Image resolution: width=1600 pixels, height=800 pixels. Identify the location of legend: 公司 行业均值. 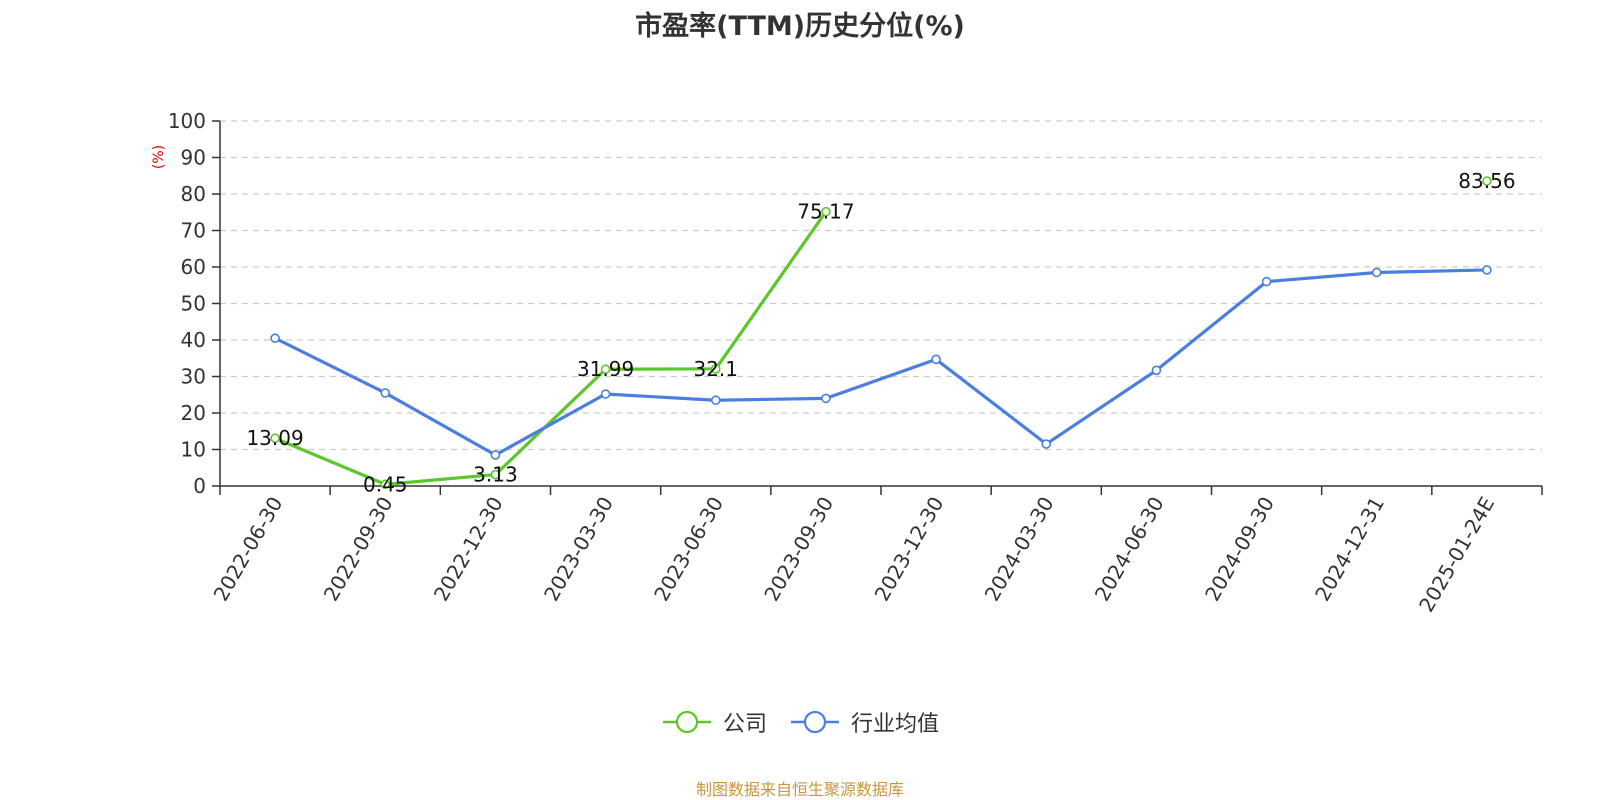
(800, 722).